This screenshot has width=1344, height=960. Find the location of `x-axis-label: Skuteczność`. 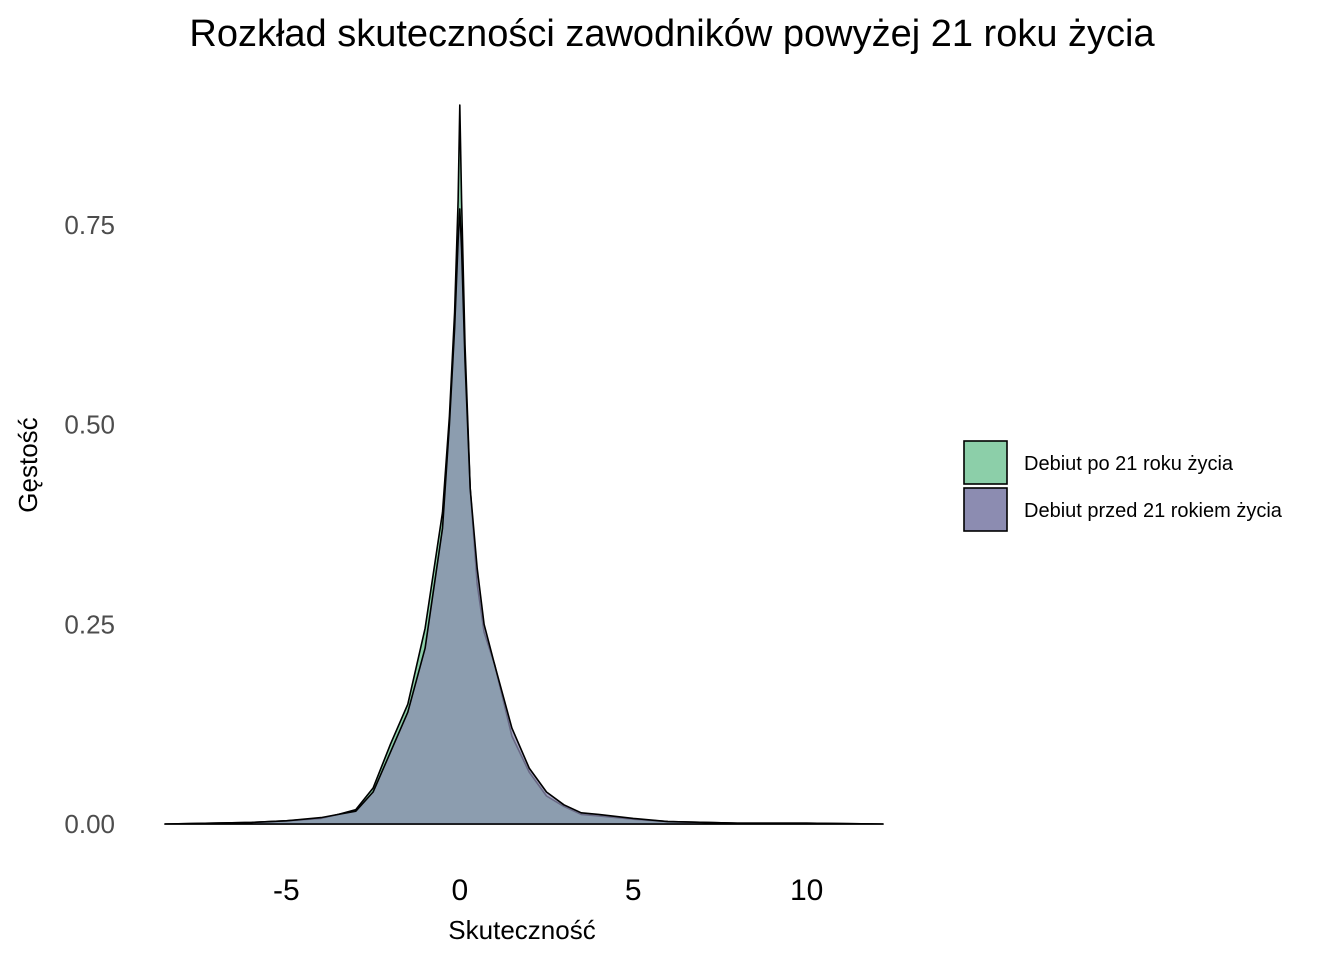

x-axis-label: Skuteczność is located at coordinates (521, 930).